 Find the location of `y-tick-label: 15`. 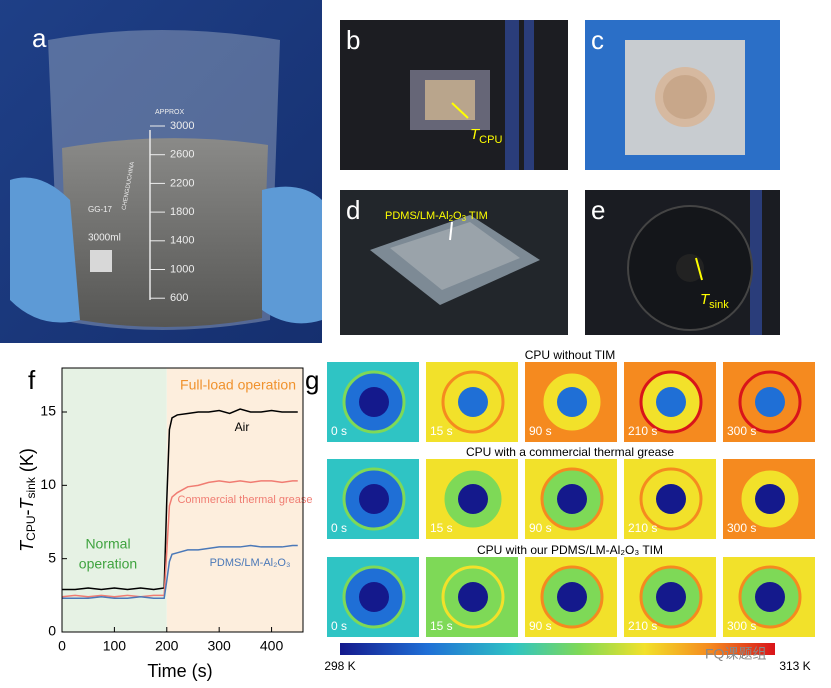

y-tick-label: 15 is located at coordinates (48, 411).